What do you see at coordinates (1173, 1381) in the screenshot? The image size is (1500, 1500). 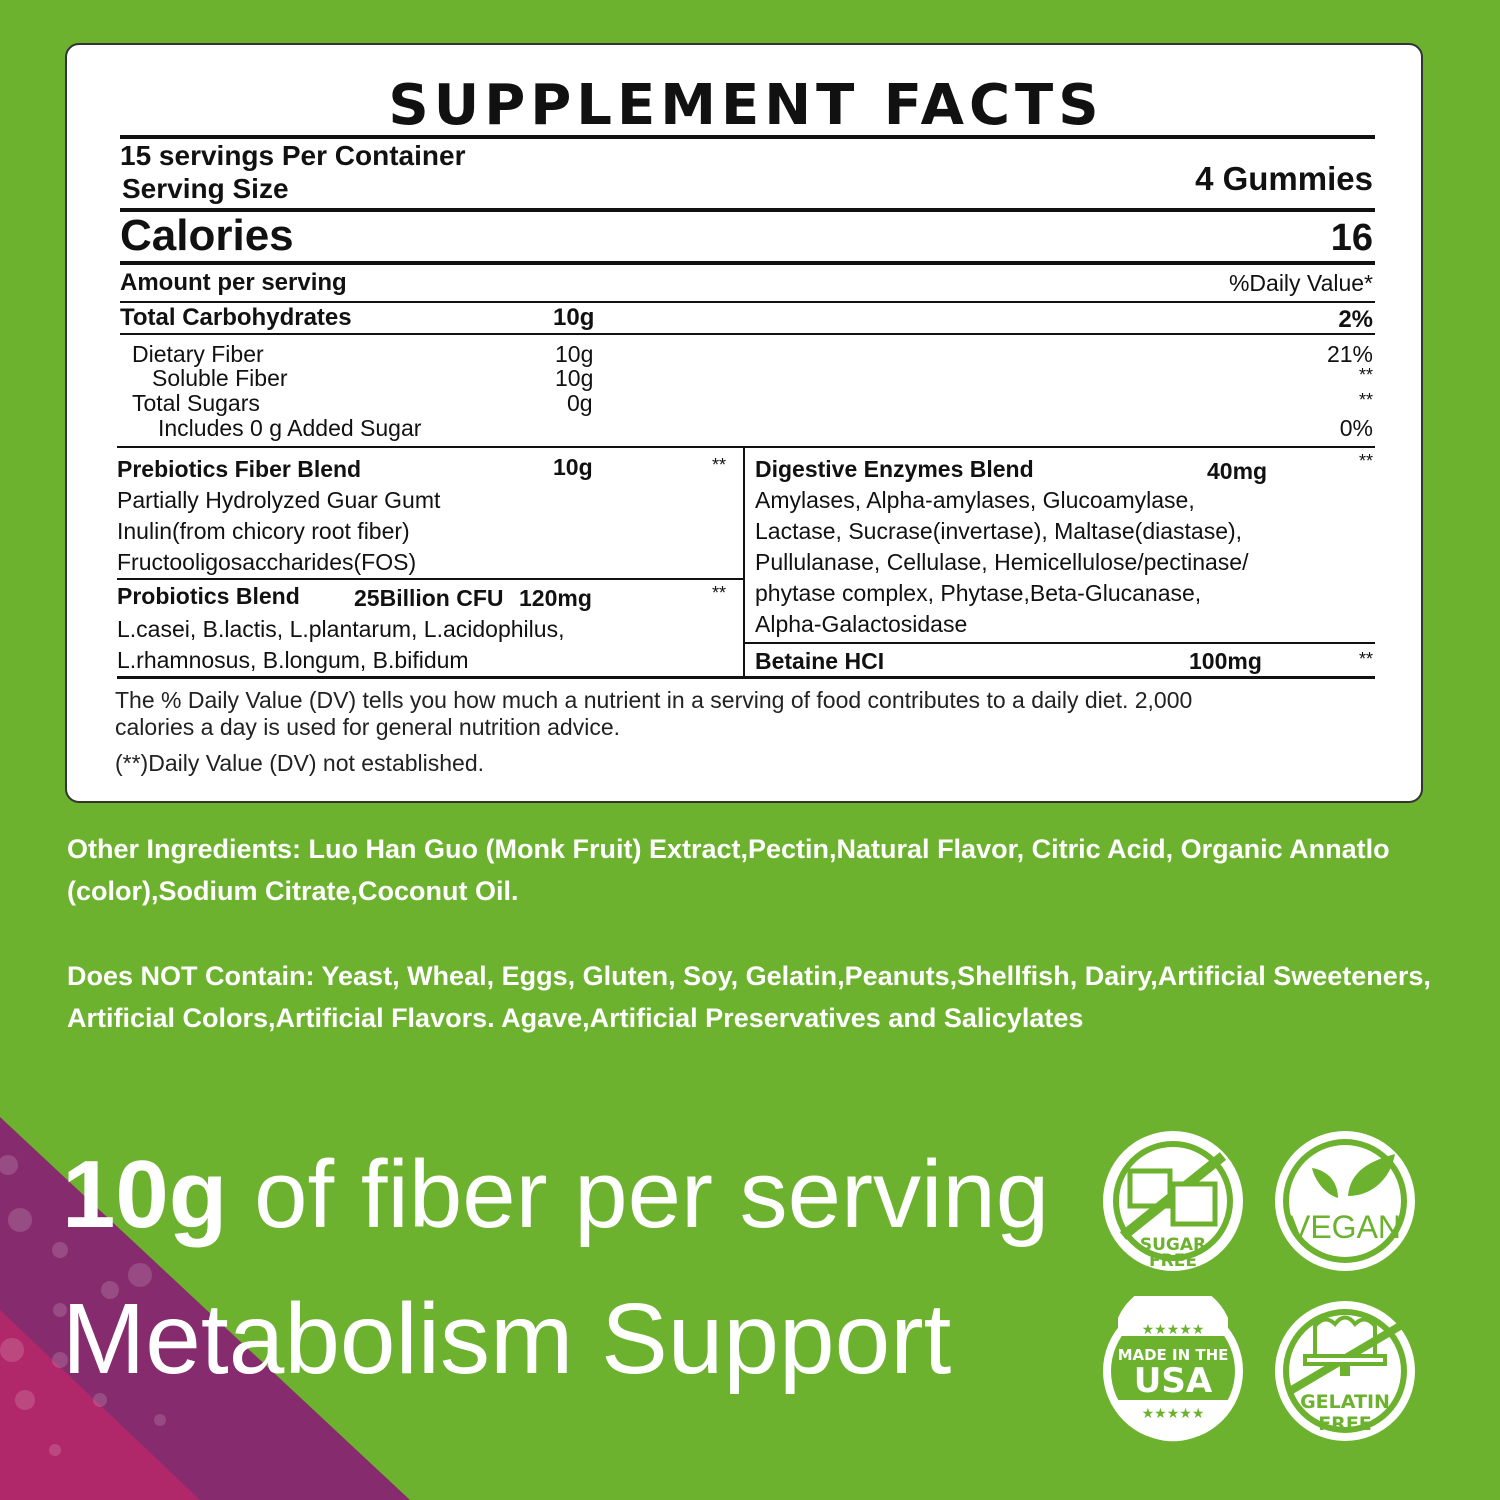 I see `badge-text: USA` at bounding box center [1173, 1381].